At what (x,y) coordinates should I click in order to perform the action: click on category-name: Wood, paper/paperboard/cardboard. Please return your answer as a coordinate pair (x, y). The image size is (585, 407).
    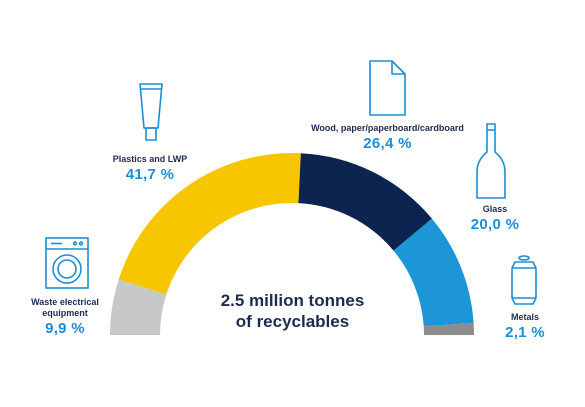
    Looking at the image, I should click on (387, 128).